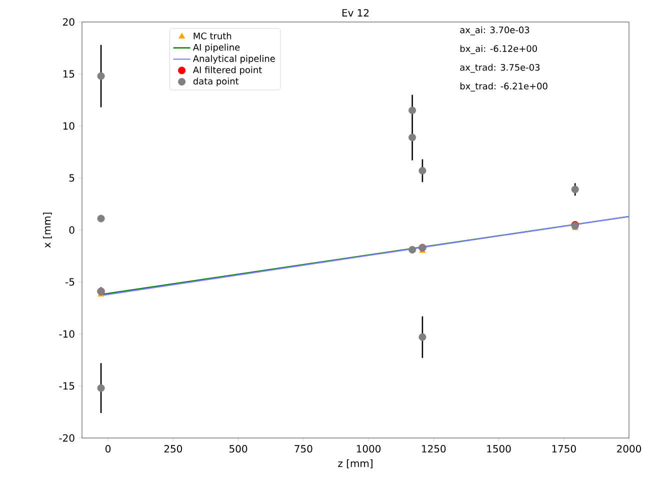  Describe the element at coordinates (68, 126) in the screenshot. I see `y-tick-label: 10` at that location.